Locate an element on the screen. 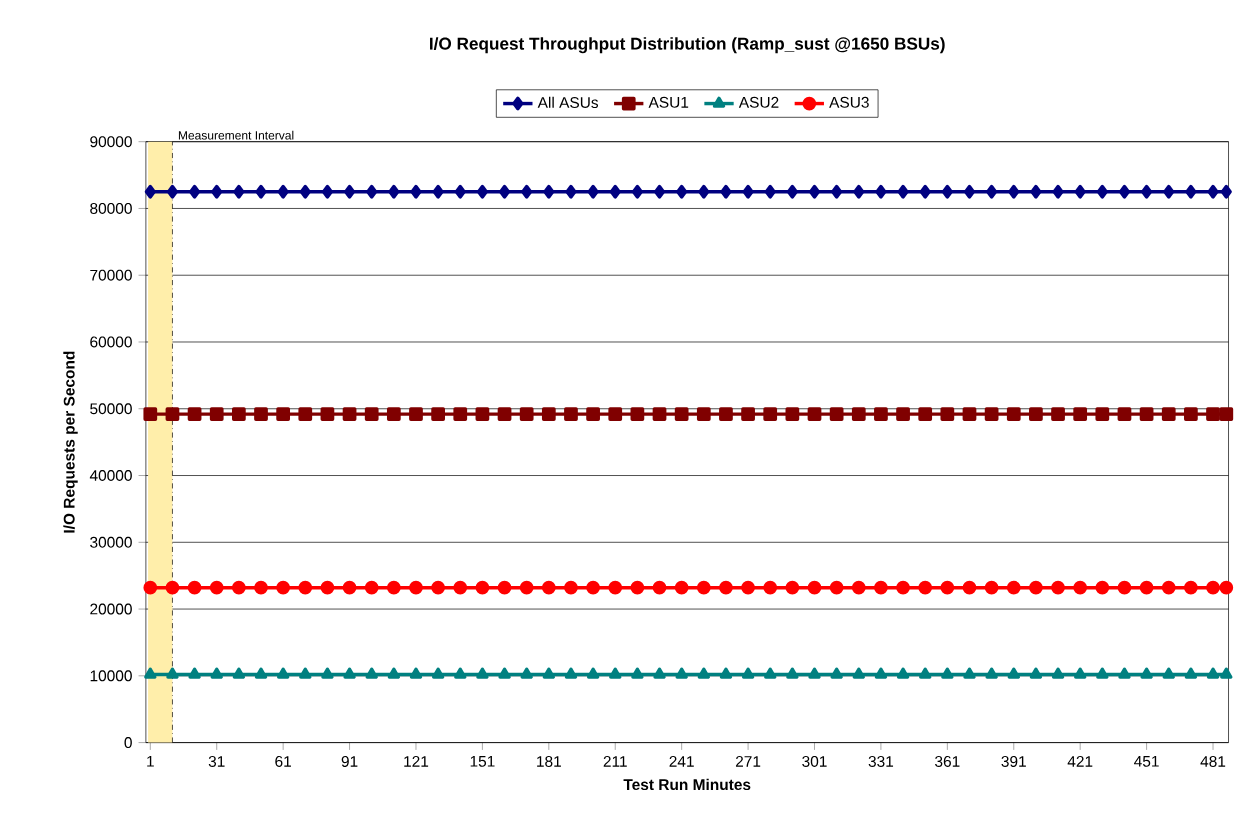  y-tick-label: 70000 is located at coordinates (111, 275).